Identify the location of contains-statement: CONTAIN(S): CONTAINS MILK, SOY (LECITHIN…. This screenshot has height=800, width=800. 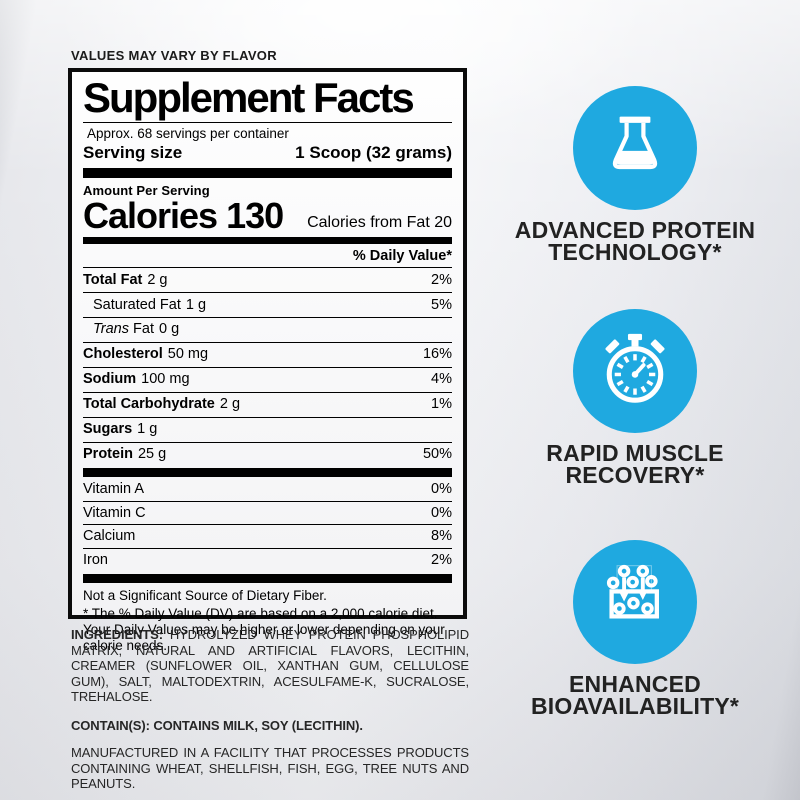
(217, 725).